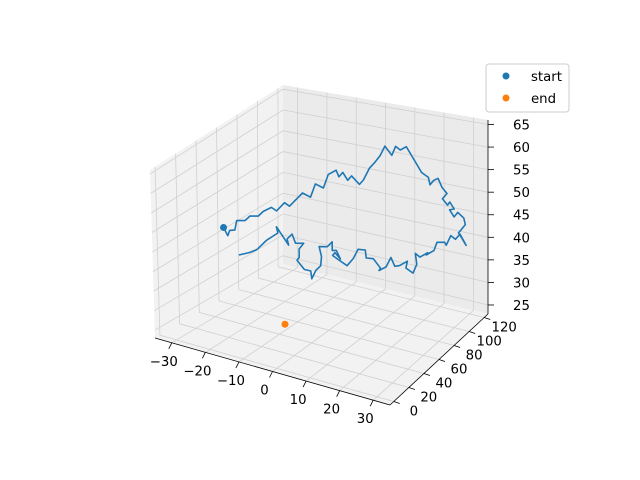 The width and height of the screenshot is (640, 480). What do you see at coordinates (543, 99) in the screenshot?
I see `legend-label-end: end` at bounding box center [543, 99].